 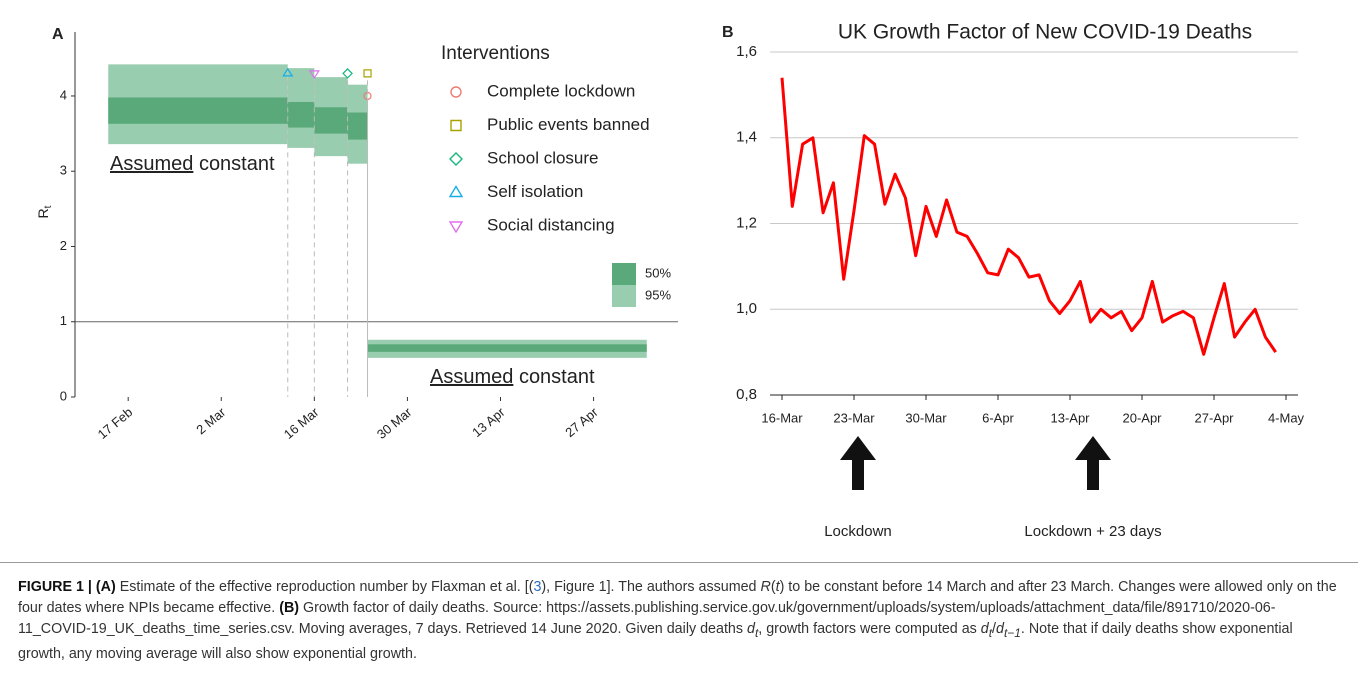 I want to click on caption-text: ), Figure 1]. The authors assumed, so click(x=651, y=587).